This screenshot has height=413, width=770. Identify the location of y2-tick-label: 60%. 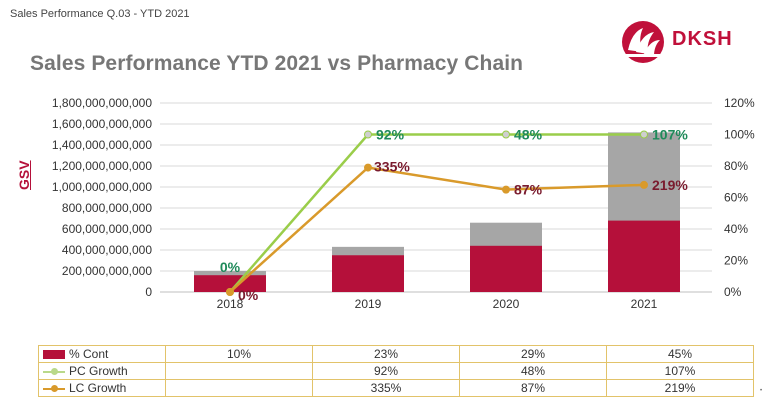
(736, 198).